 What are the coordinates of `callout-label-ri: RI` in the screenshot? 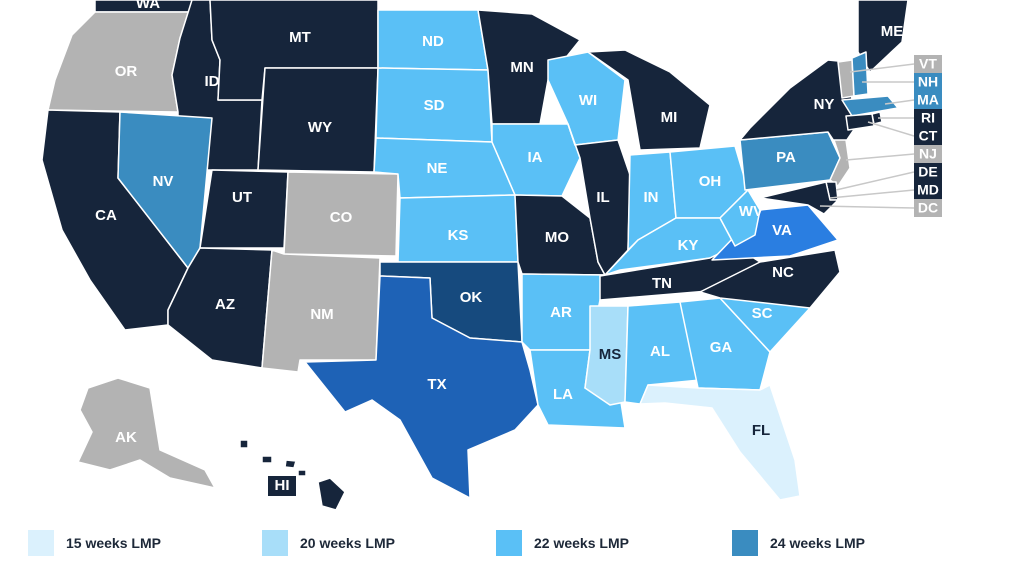 It's located at (928, 118).